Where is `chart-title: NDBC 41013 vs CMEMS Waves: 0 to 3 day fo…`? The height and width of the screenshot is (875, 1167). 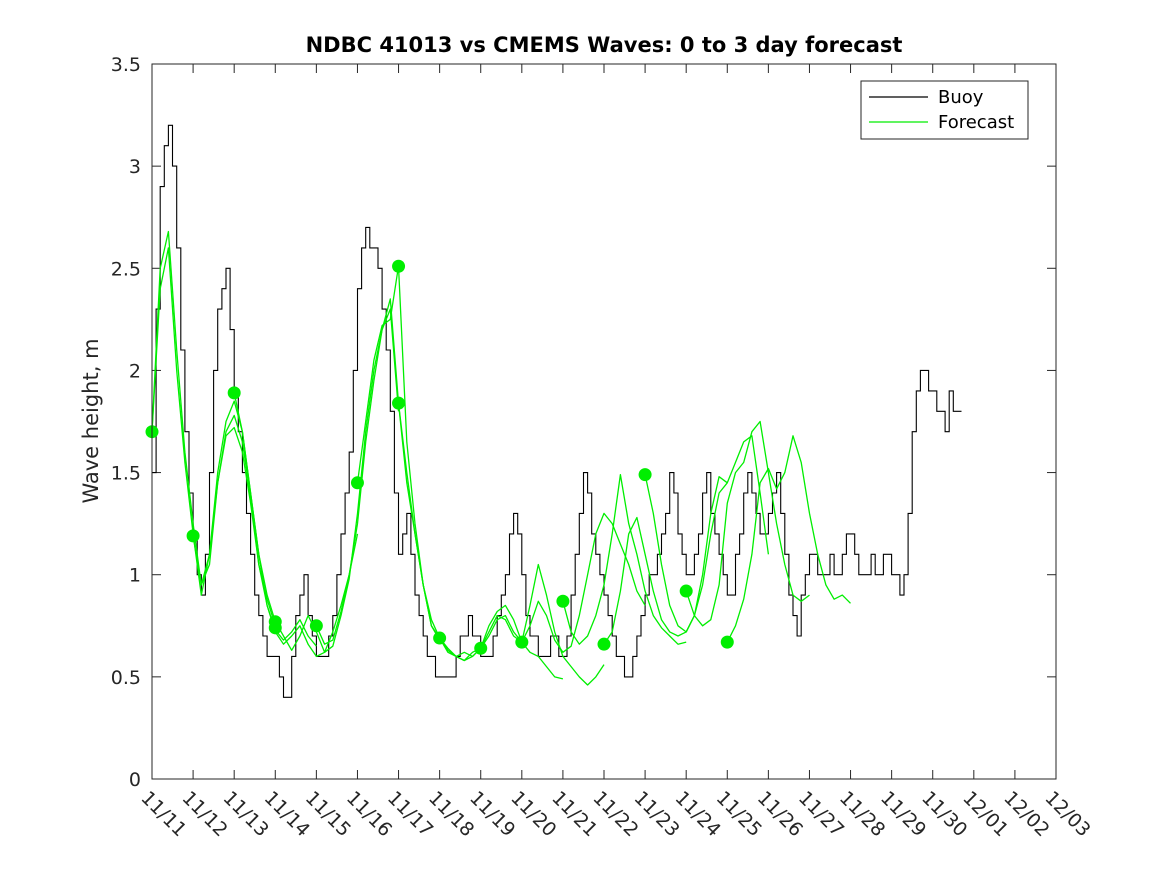
chart-title: NDBC 41013 vs CMEMS Waves: 0 to 3 day fo… is located at coordinates (604, 45).